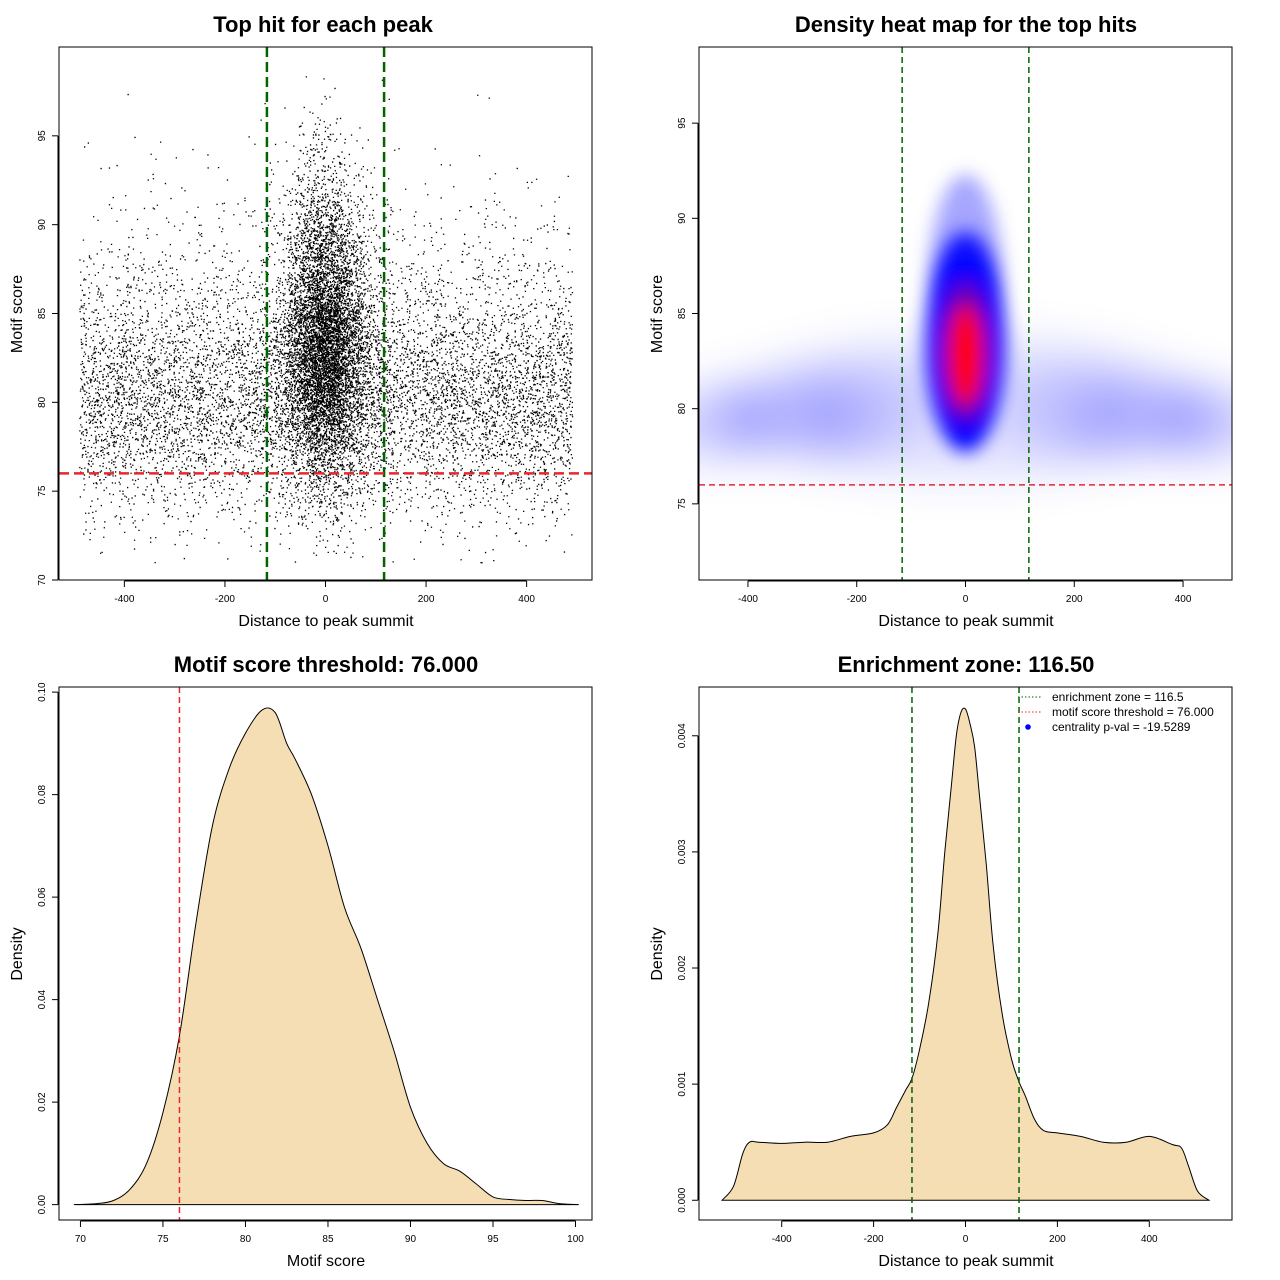 The height and width of the screenshot is (1280, 1280). I want to click on x-tick-label: 95, so click(493, 1239).